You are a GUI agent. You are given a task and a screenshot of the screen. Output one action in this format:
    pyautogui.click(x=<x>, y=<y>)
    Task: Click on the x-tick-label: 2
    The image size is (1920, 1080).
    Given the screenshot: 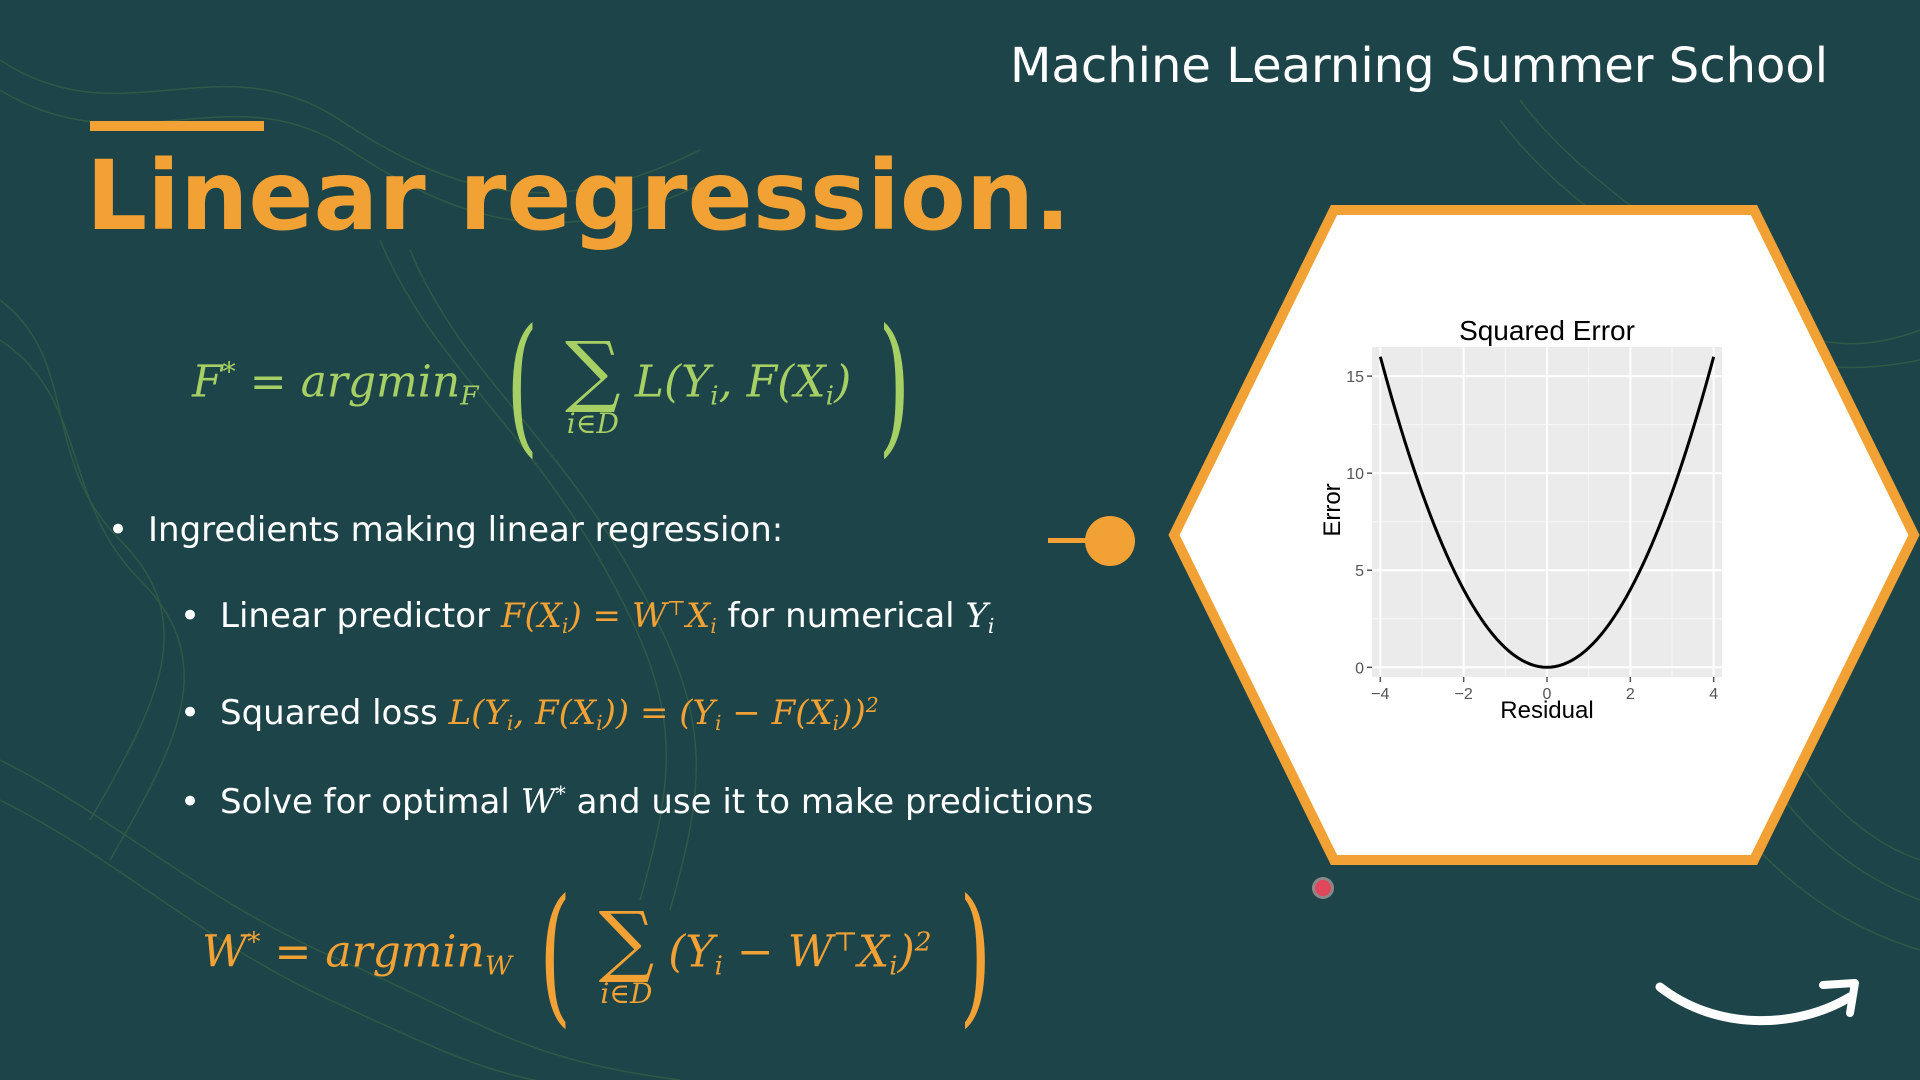 What is the action you would take?
    pyautogui.click(x=1630, y=694)
    